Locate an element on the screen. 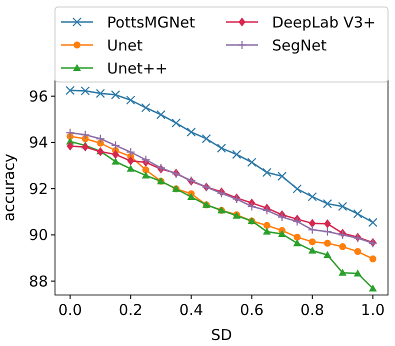 Image resolution: width=395 pixels, height=346 pixels. legend-label: SegNet is located at coordinates (299, 45).